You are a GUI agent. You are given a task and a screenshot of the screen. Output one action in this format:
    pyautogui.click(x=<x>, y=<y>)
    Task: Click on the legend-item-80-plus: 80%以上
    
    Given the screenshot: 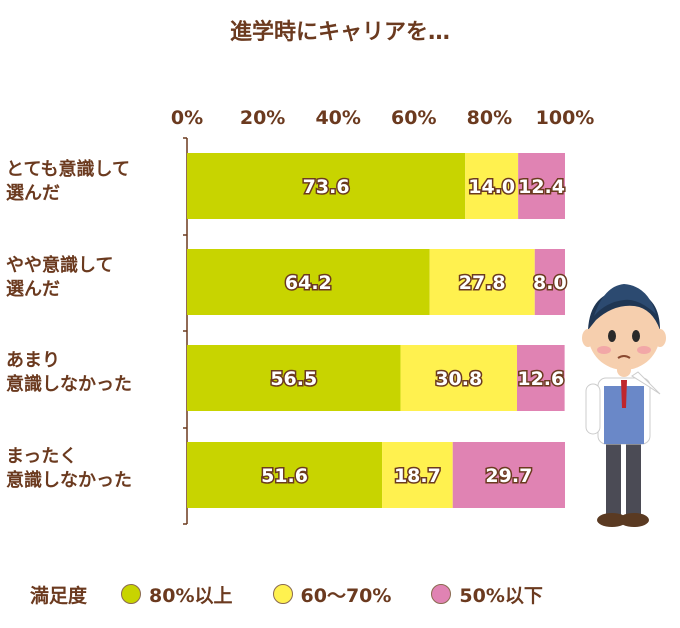 What is the action you would take?
    pyautogui.click(x=177, y=594)
    